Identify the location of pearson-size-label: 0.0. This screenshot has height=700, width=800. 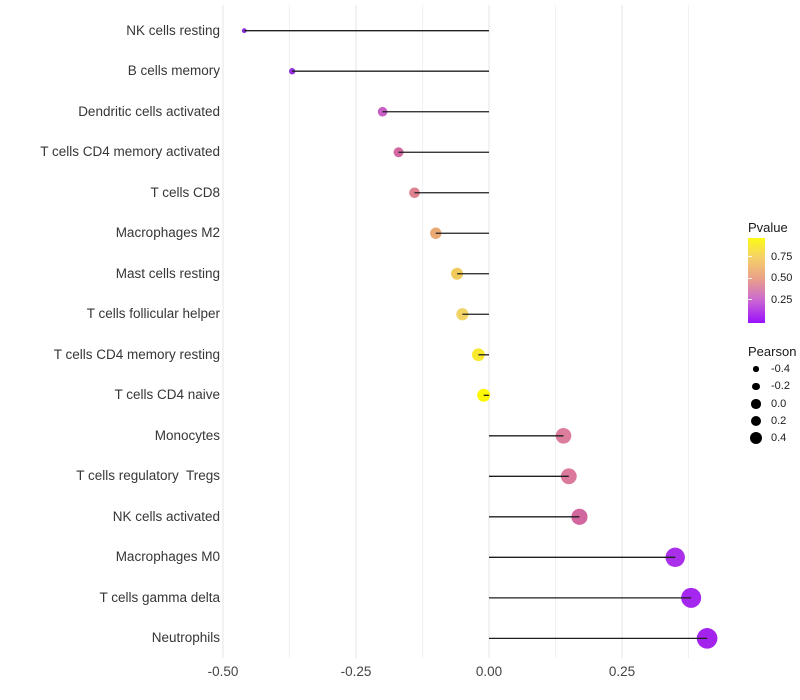
(779, 403).